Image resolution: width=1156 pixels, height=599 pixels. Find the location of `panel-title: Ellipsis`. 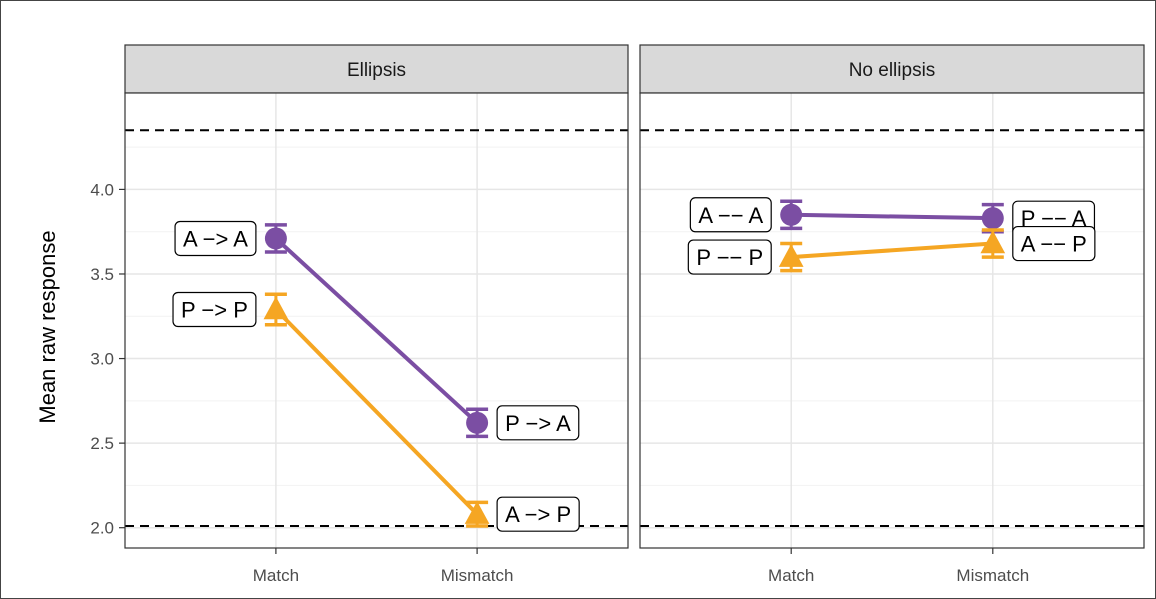

panel-title: Ellipsis is located at coordinates (376, 70).